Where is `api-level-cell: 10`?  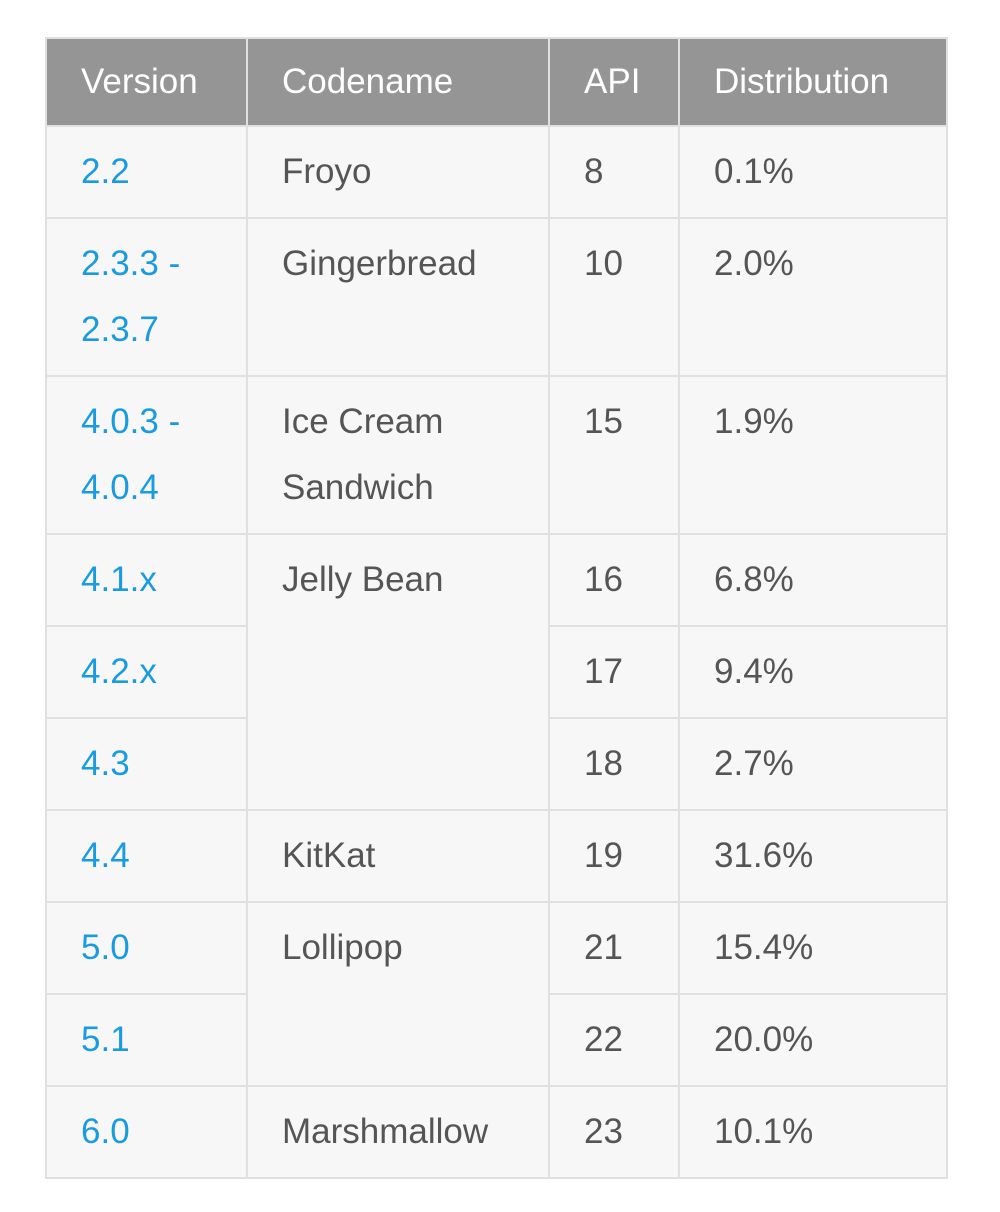 api-level-cell: 10 is located at coordinates (614, 297).